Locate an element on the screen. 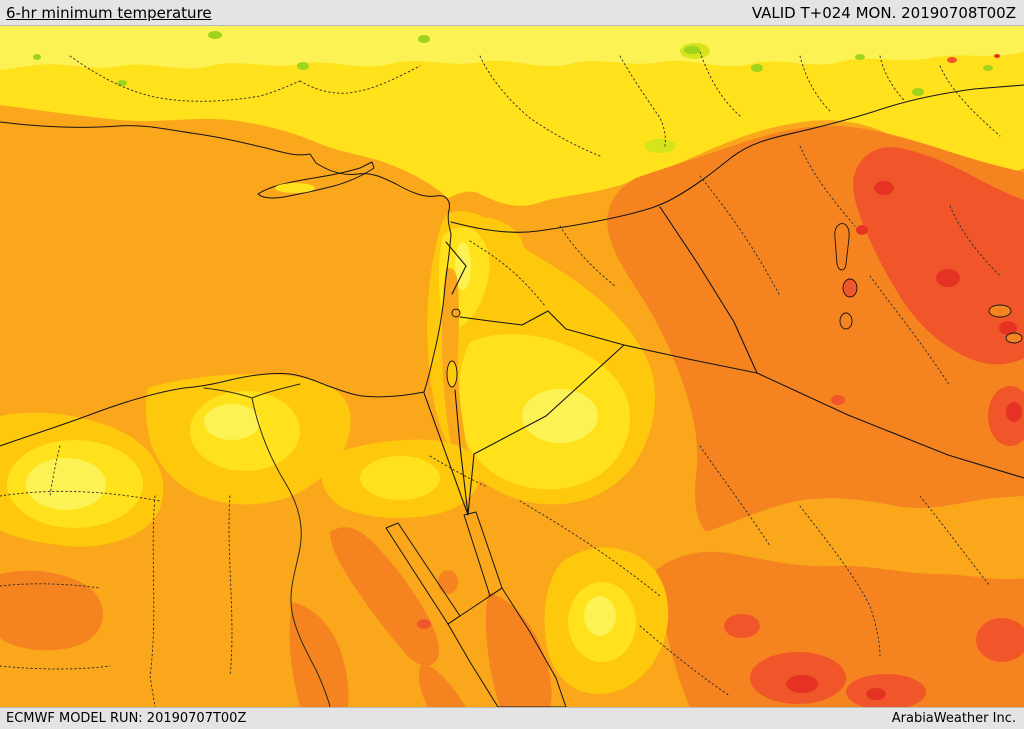 Image resolution: width=1024 pixels, height=729 pixels. model-run-label: ECMWF MODEL RUN: 20190707T00Z is located at coordinates (126, 718).